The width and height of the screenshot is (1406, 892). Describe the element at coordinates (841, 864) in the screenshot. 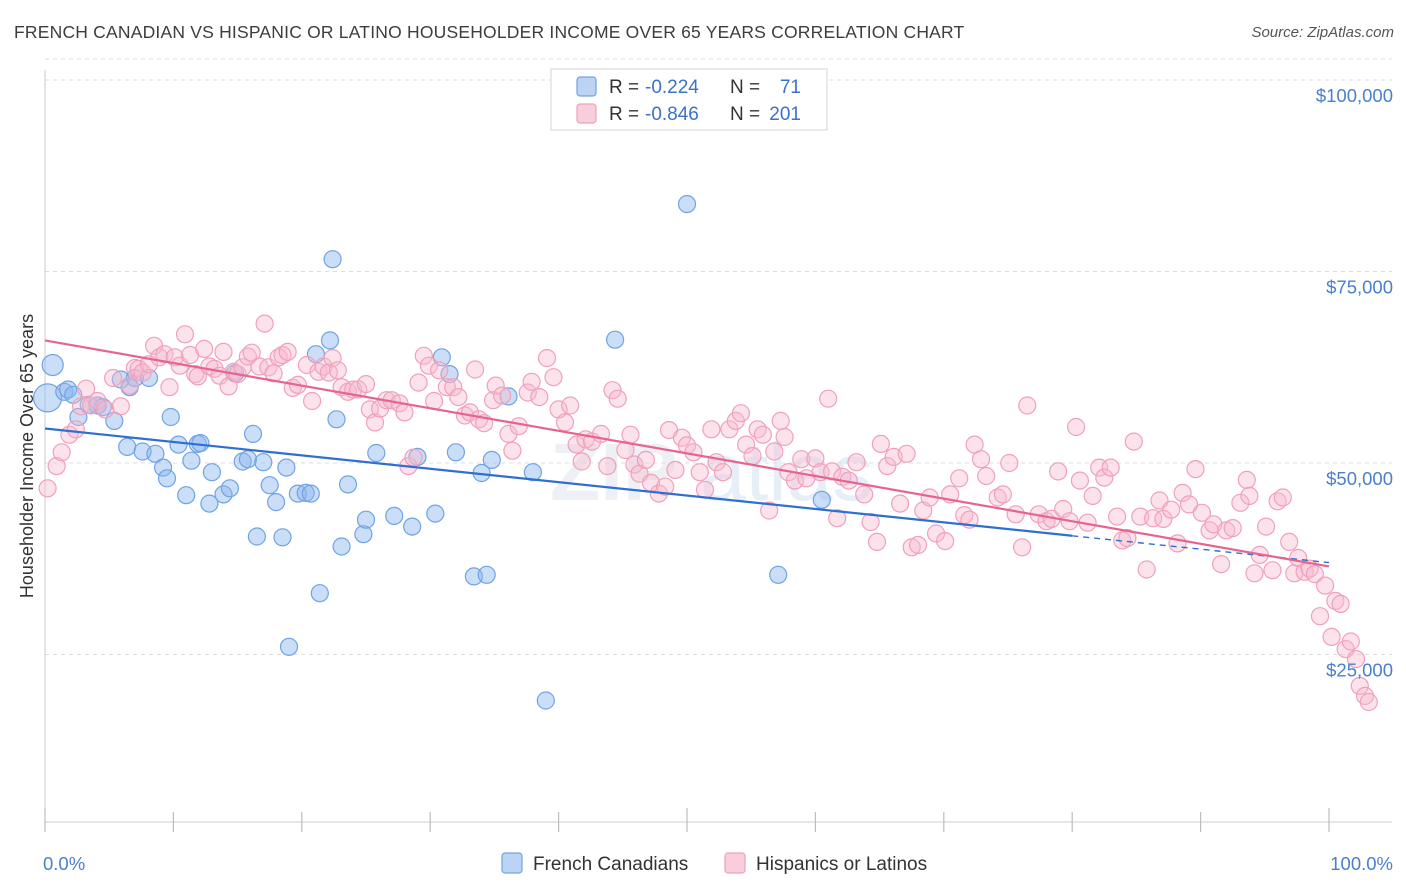

I see `legend-label-hispanics: Hispanics or Latinos` at that location.